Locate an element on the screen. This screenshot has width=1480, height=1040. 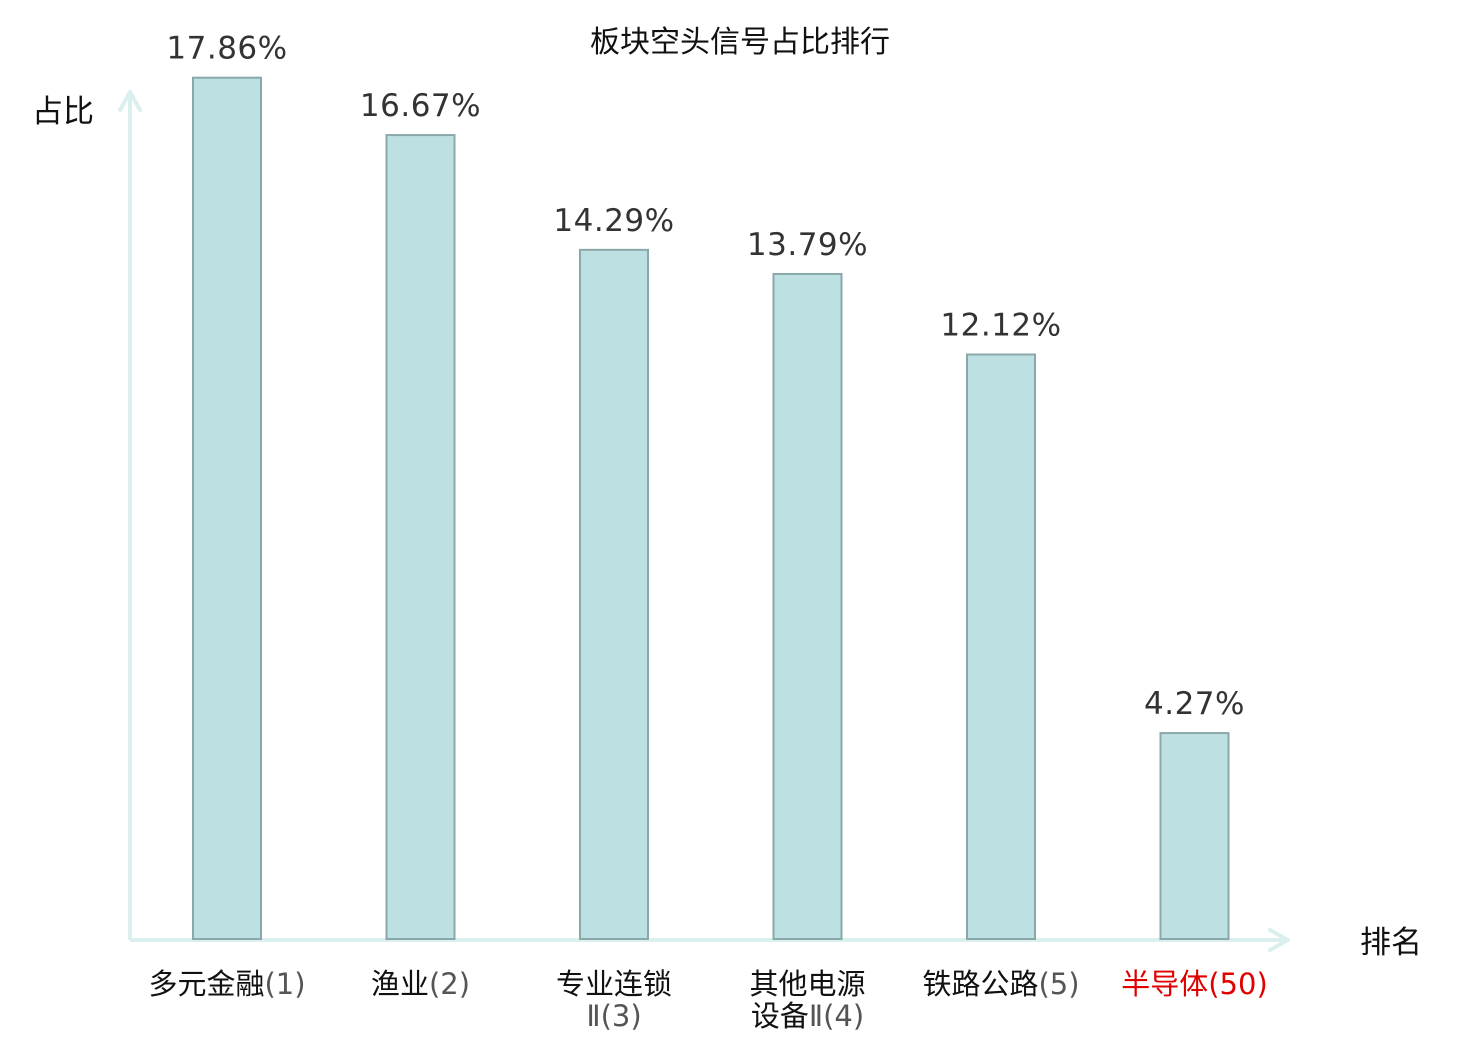
category-label-1: 多元金融(1) is located at coordinates (226, 984).